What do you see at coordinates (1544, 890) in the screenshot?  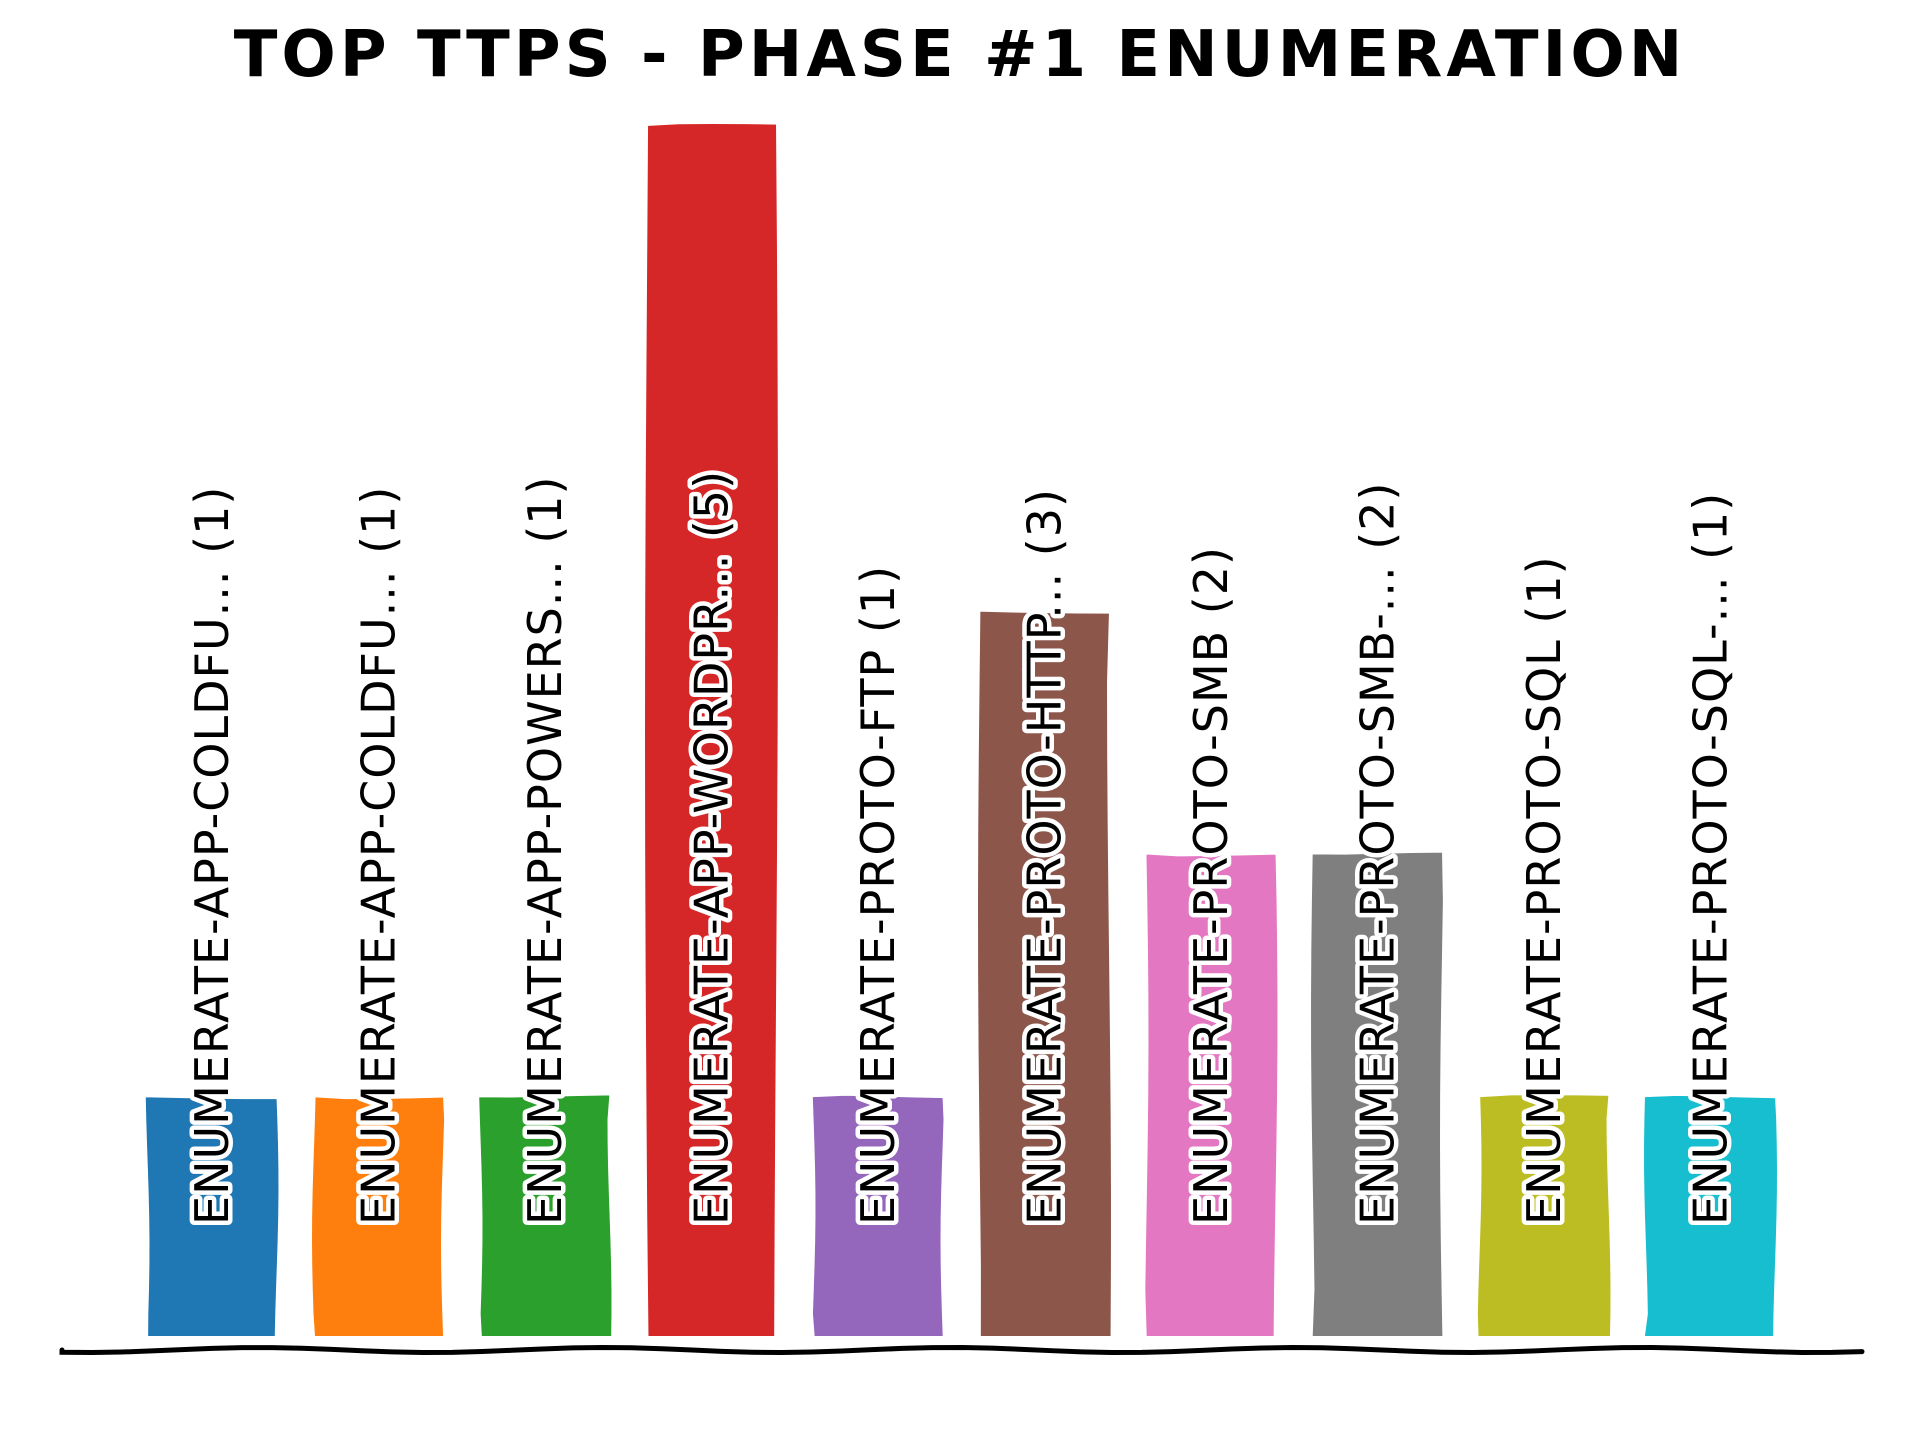 I see `bar-label-9: ENUMERATE-PROTO-SQL (1)` at bounding box center [1544, 890].